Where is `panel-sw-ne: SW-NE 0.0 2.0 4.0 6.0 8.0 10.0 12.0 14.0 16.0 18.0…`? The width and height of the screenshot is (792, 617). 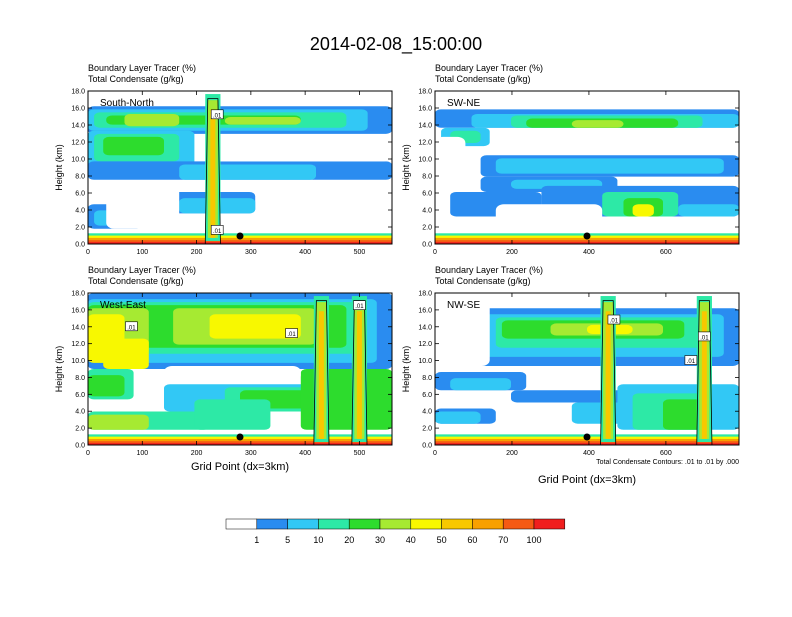
panel-sw-ne: SW-NE 0.0 2.0 4.0 6.0 8.0 10.0 12.0 14.0 16.0 18.0… is located at coordinates (570, 172).